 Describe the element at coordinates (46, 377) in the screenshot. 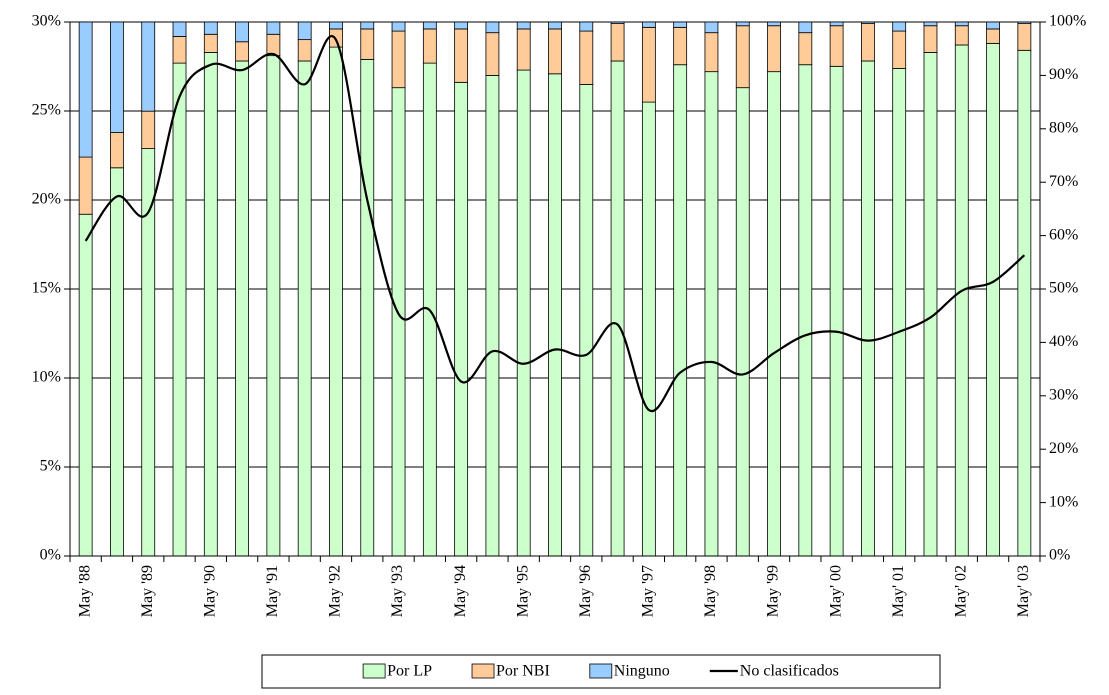

I see `y-tick-label: 10%` at that location.